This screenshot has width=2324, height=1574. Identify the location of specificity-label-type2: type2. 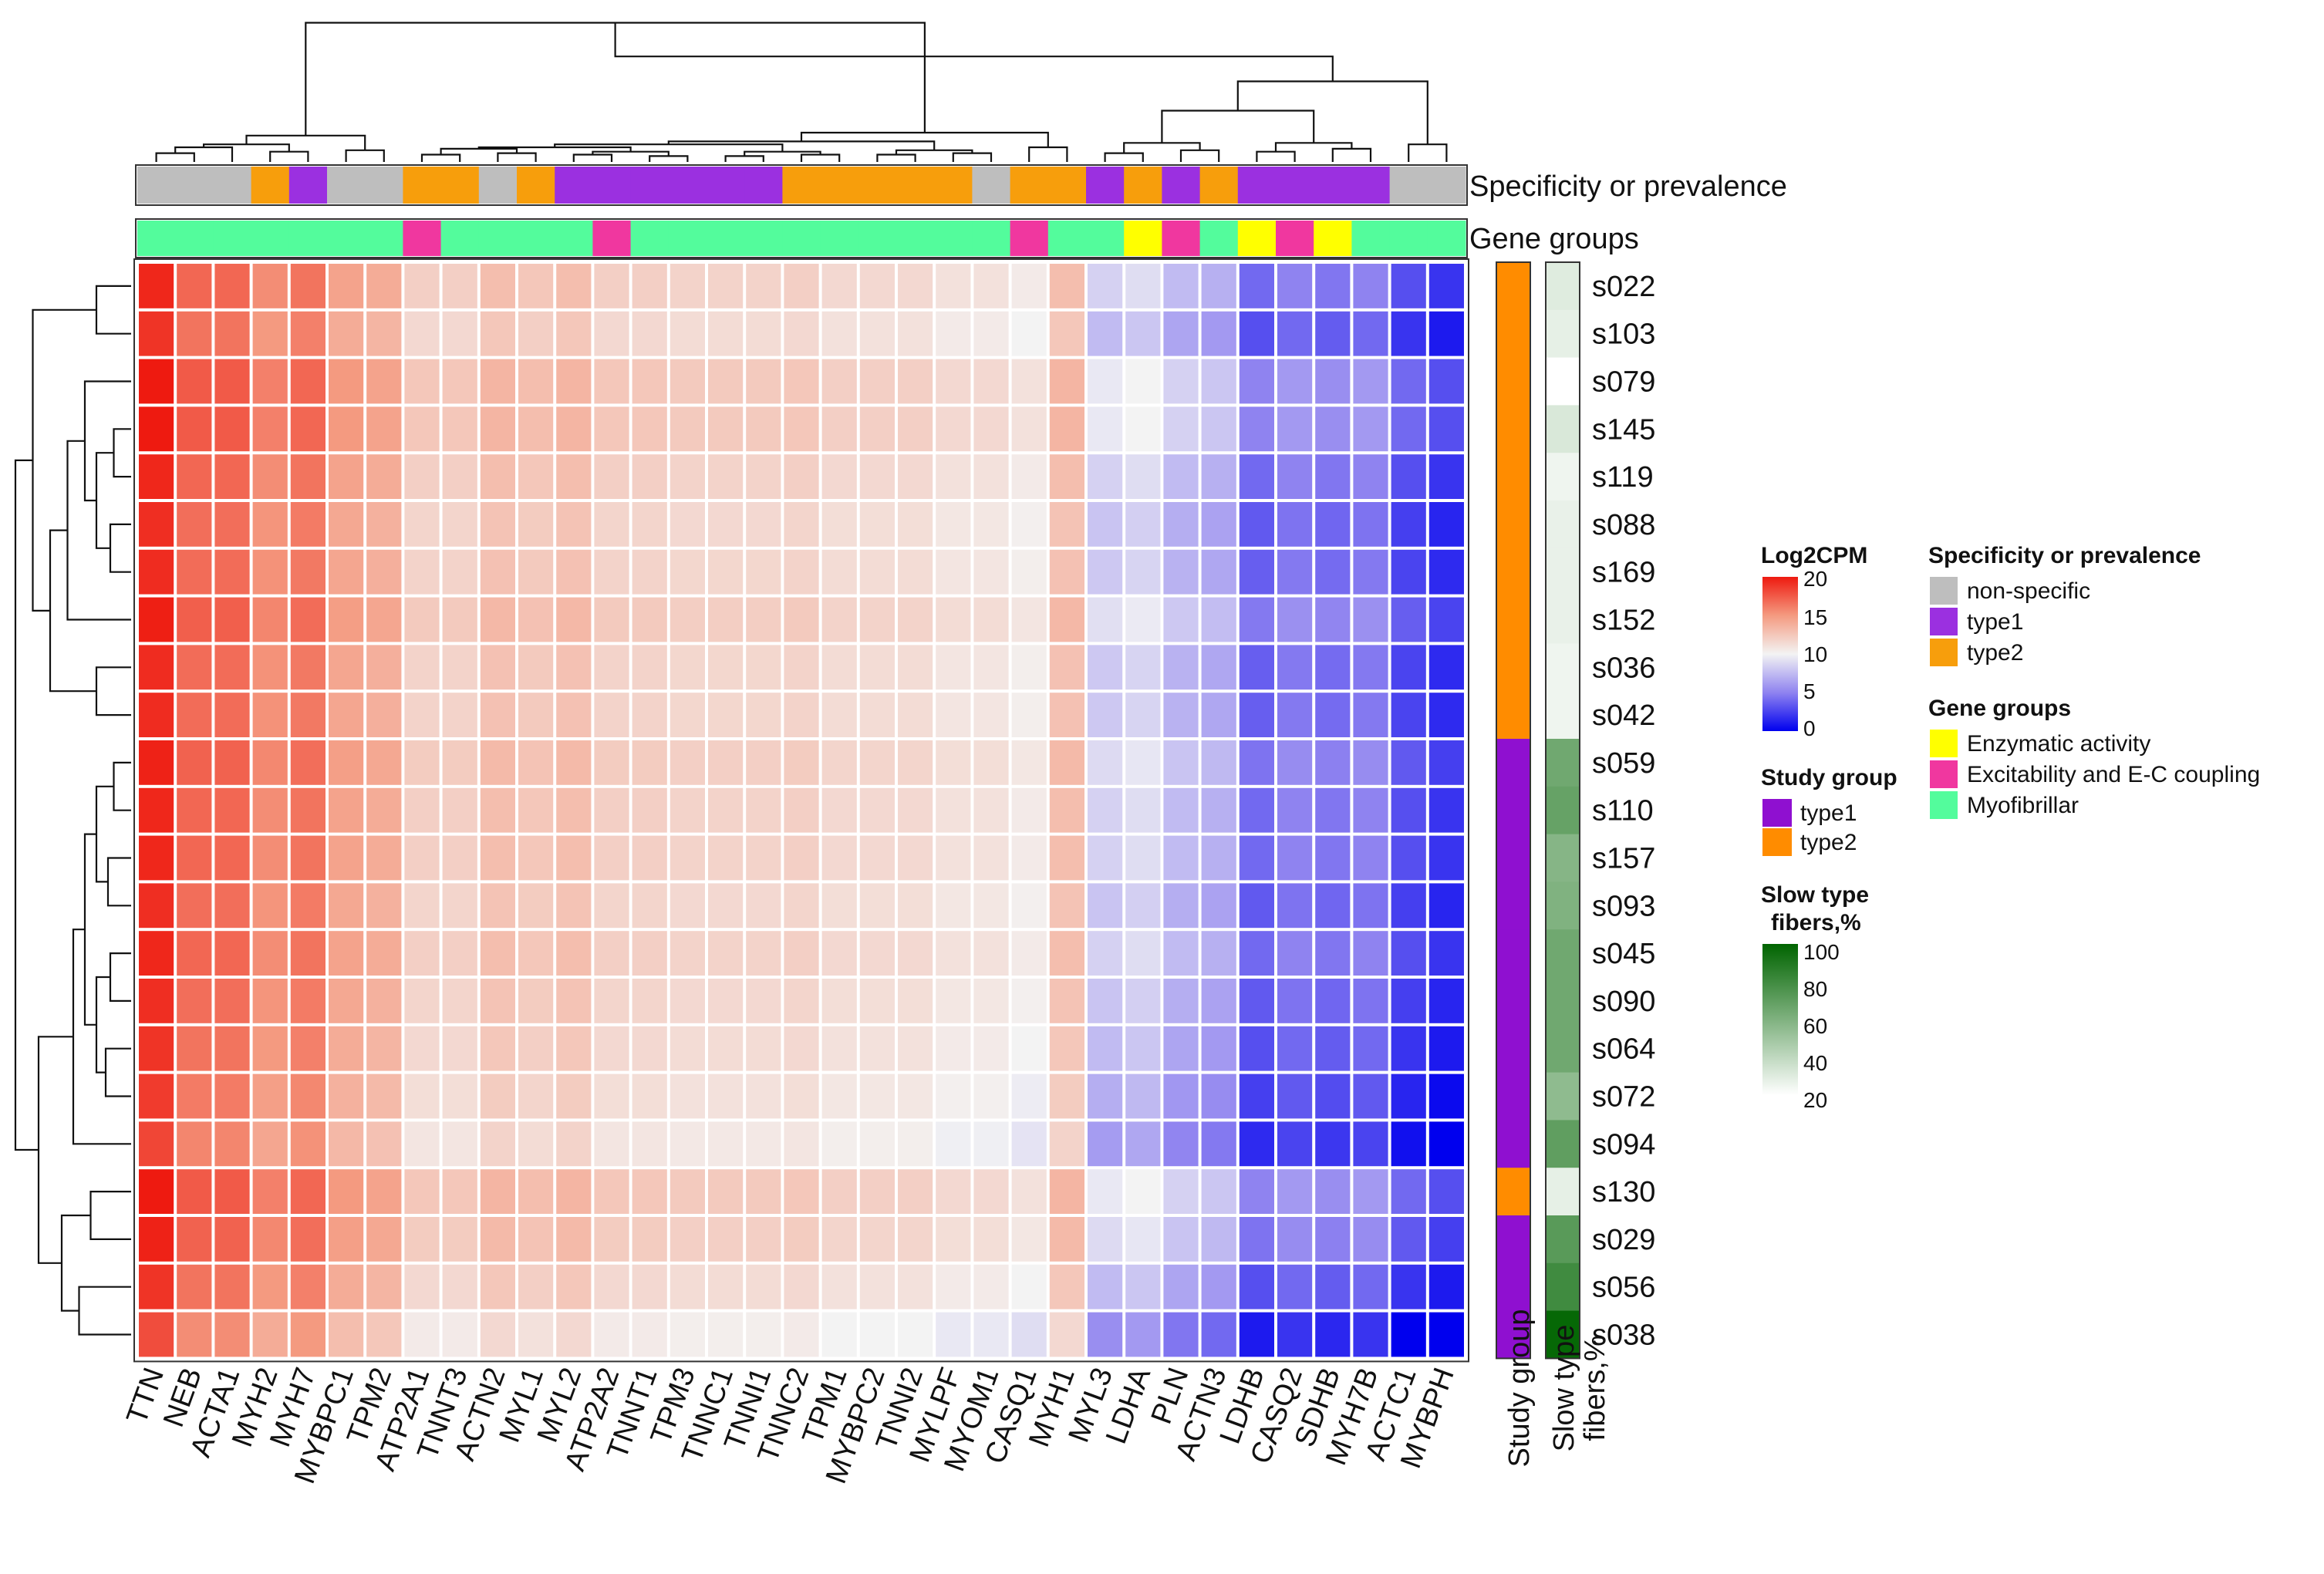
(1995, 653).